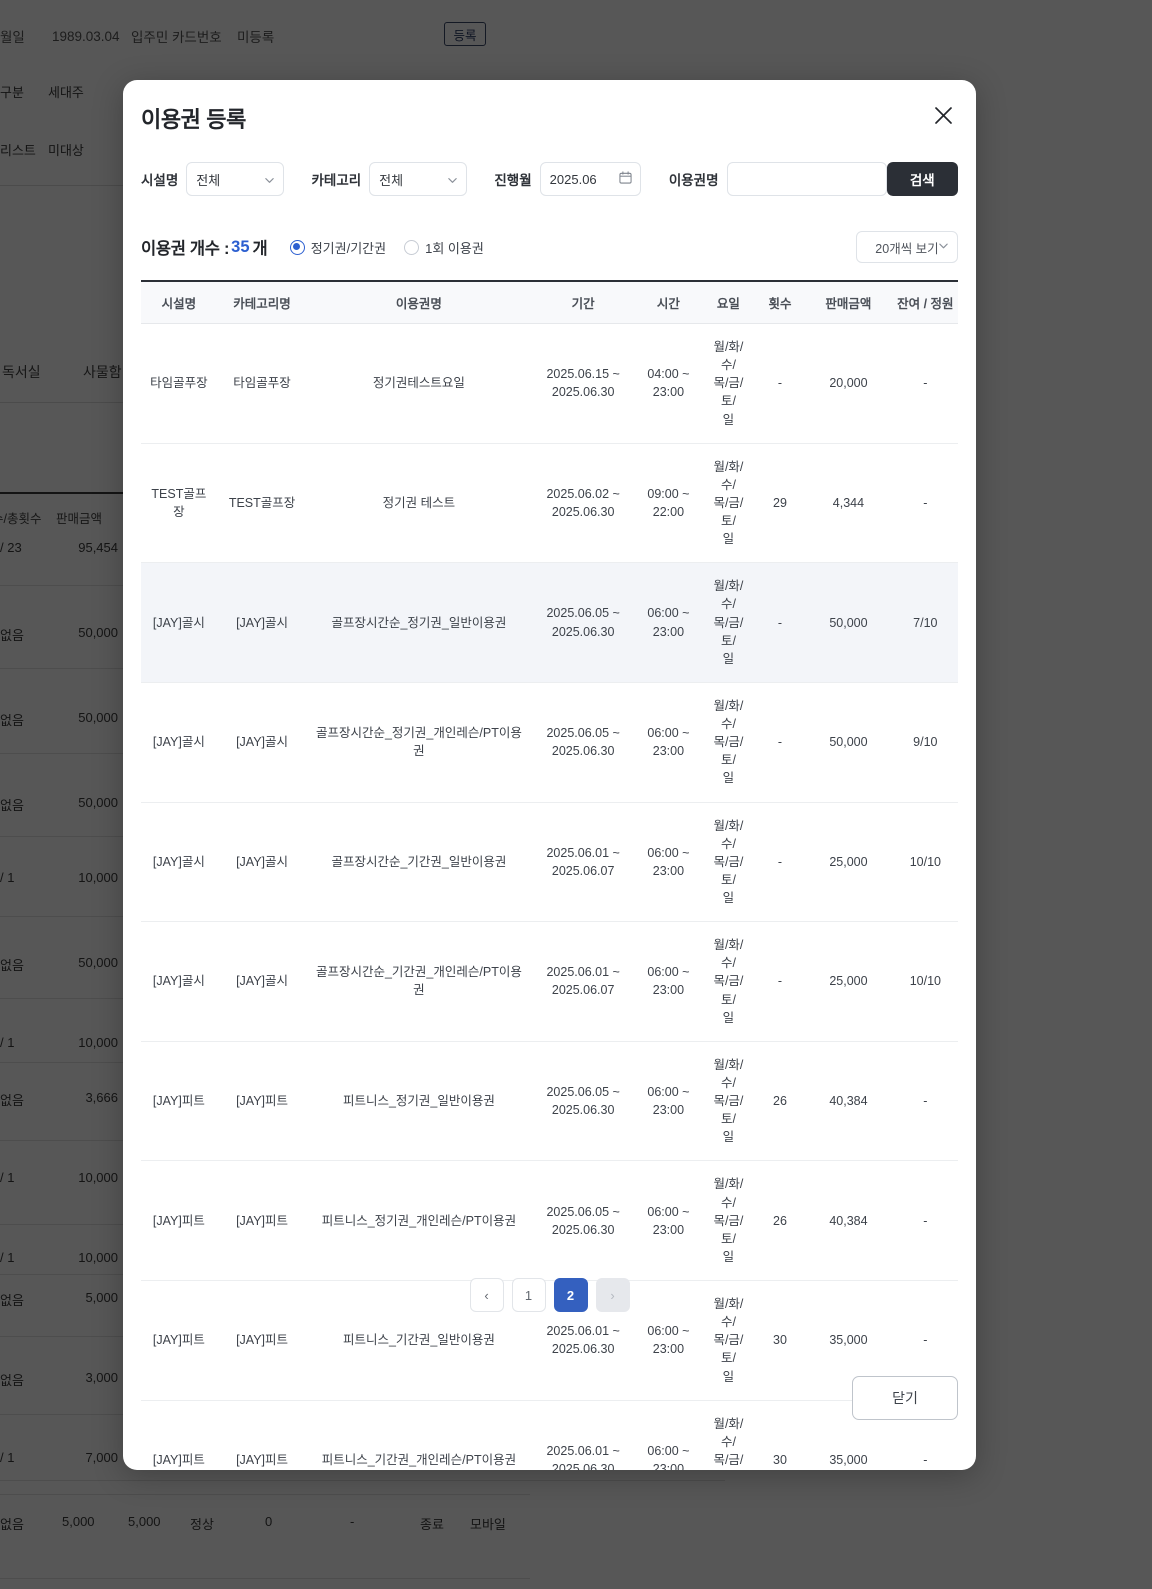 This screenshot has height=1589, width=1152. I want to click on month-picker: 2025.06, so click(590, 179).